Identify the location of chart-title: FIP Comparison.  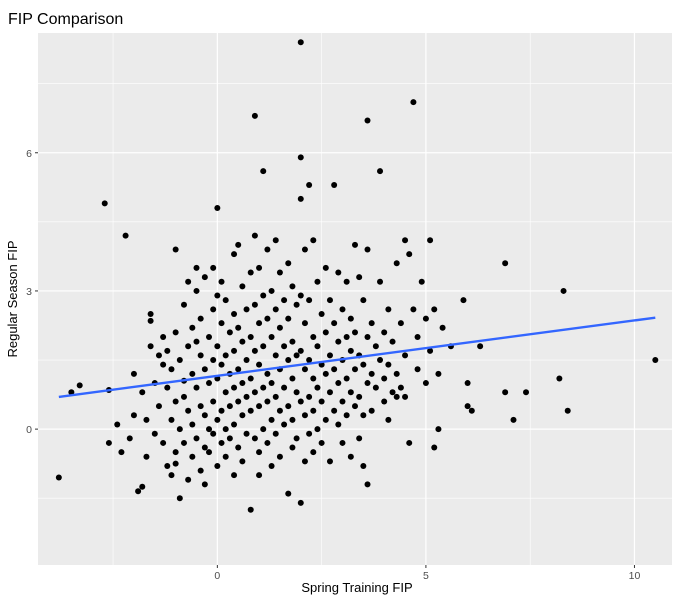
(65, 19).